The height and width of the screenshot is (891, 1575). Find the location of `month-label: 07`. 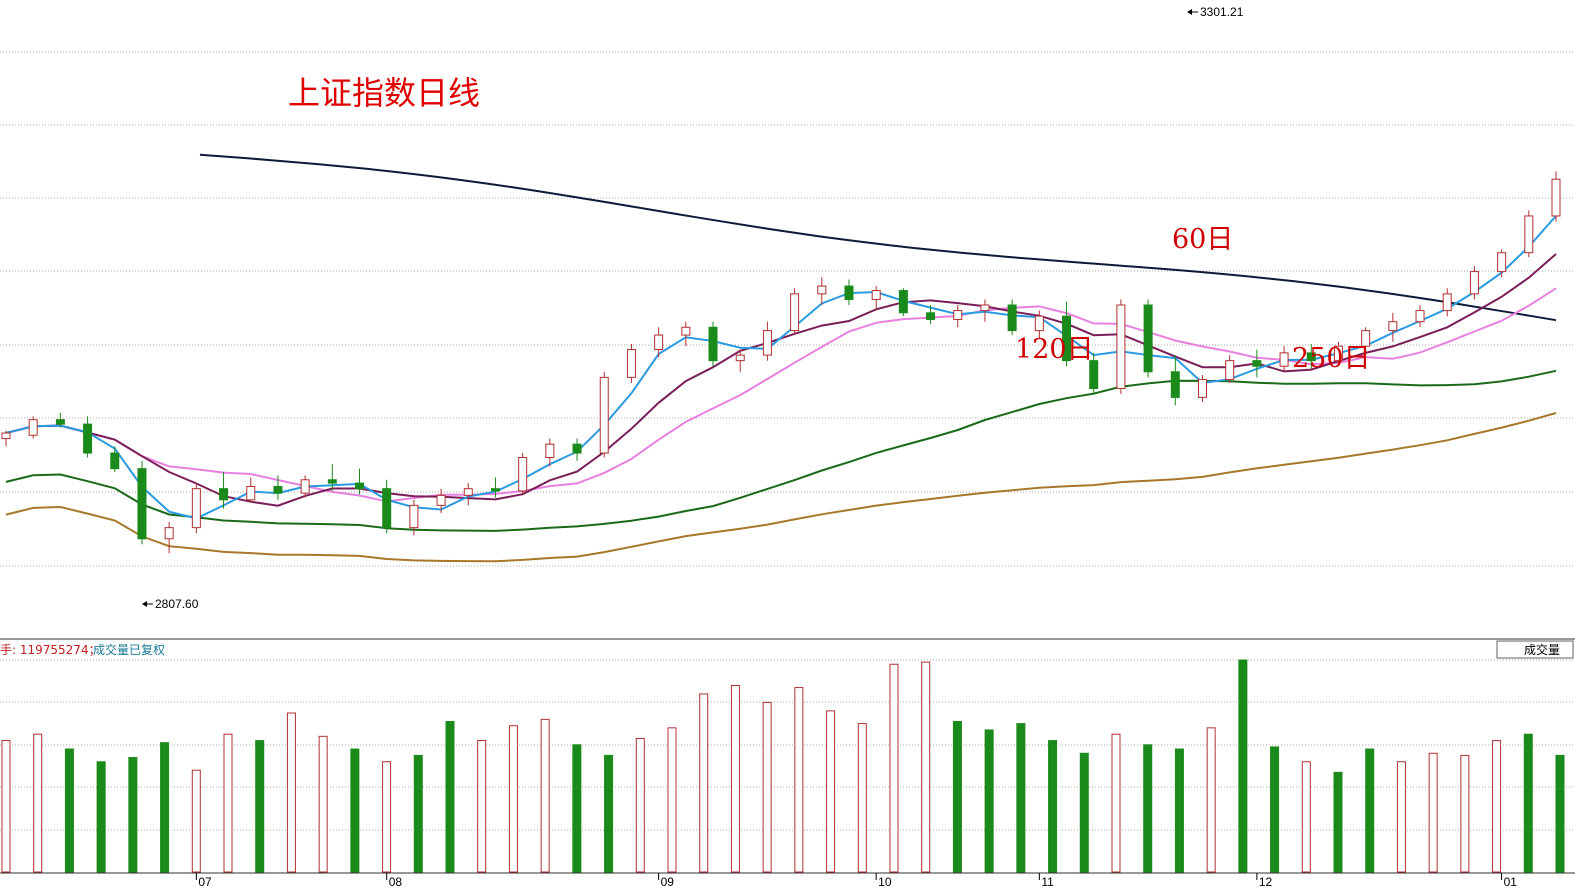

month-label: 07 is located at coordinates (205, 882).